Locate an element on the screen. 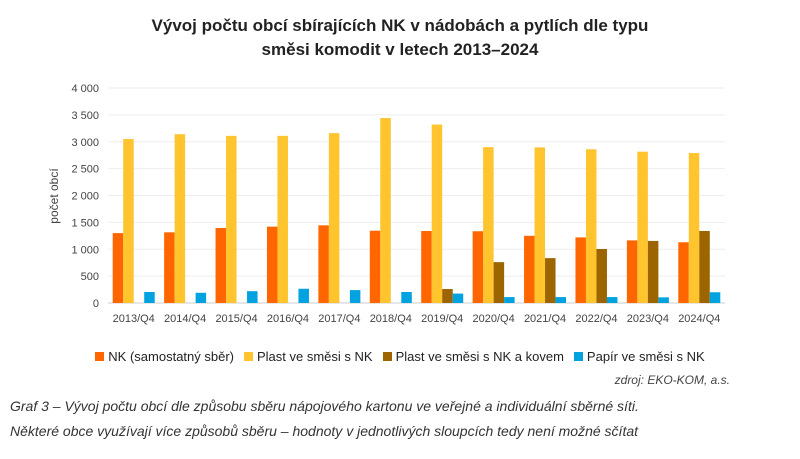  bar-1-2013-Q4 is located at coordinates (118, 268).